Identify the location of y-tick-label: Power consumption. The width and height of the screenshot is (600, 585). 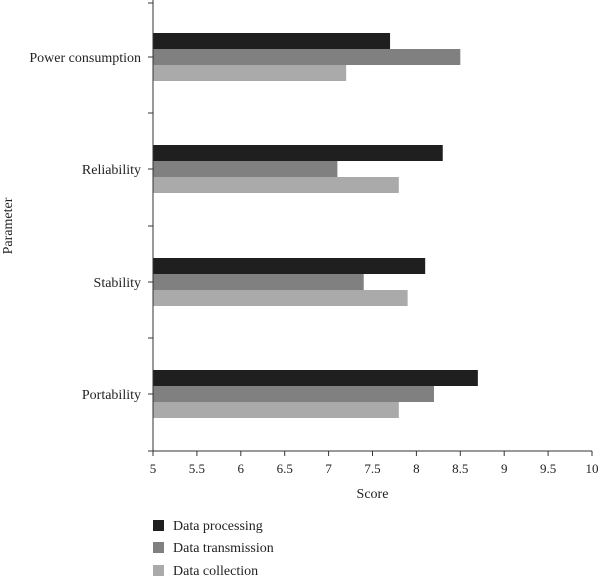
(85, 58).